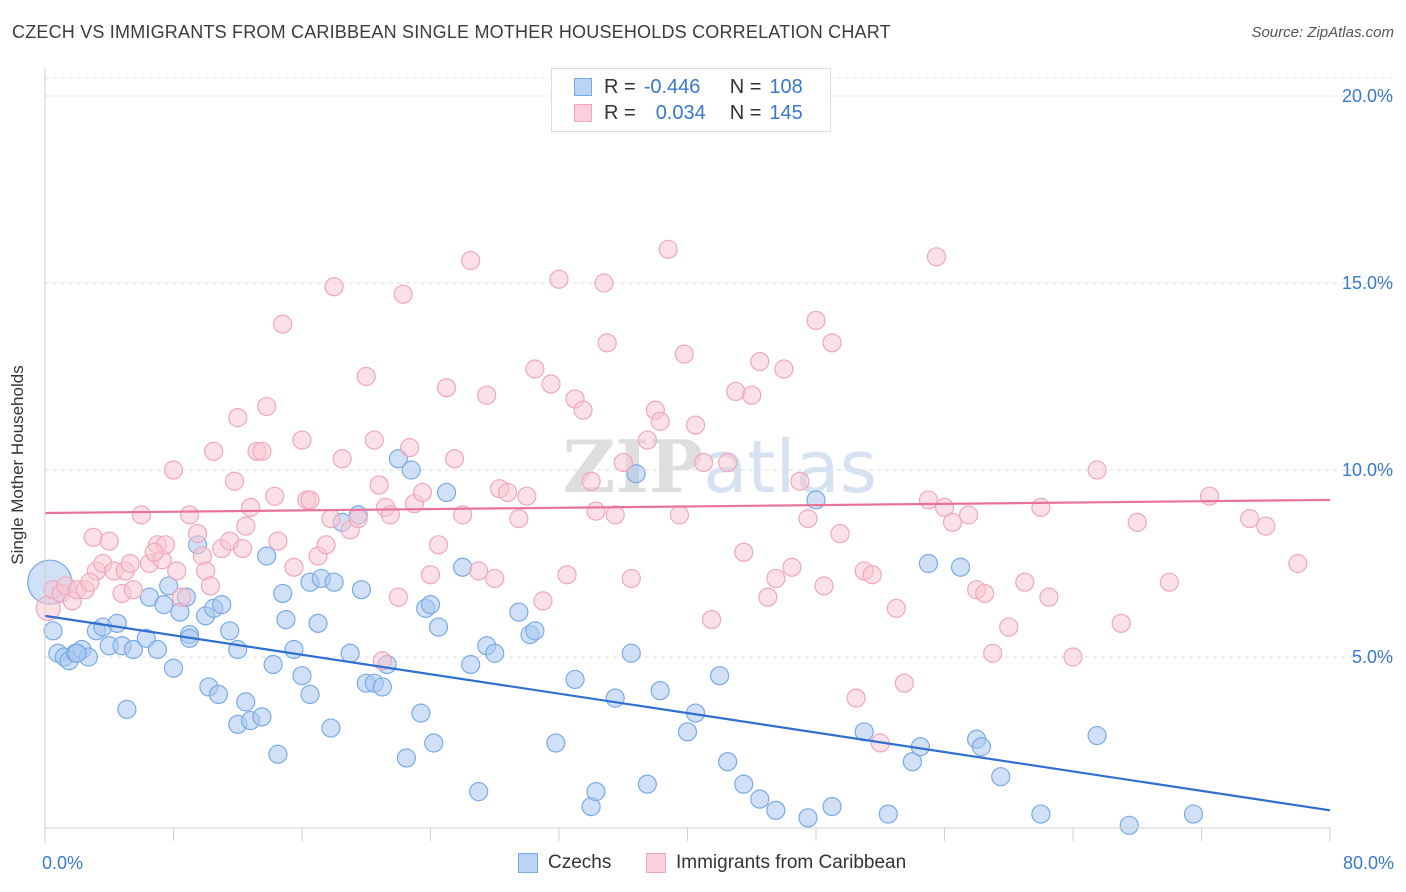  What do you see at coordinates (564, 863) in the screenshot?
I see `bottom-legend-czechs: Czechs` at bounding box center [564, 863].